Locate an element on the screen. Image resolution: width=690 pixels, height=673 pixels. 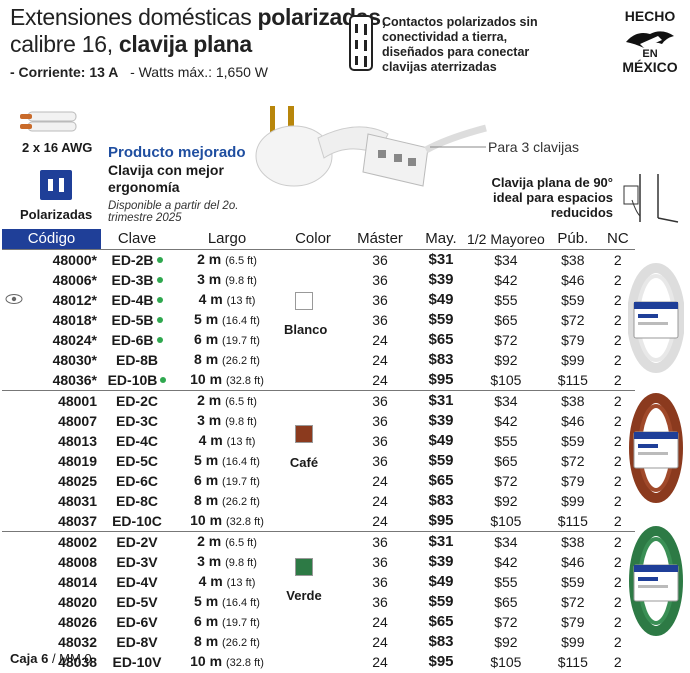
largo-ft: (13 ft) is located at coordinates (241, 301).